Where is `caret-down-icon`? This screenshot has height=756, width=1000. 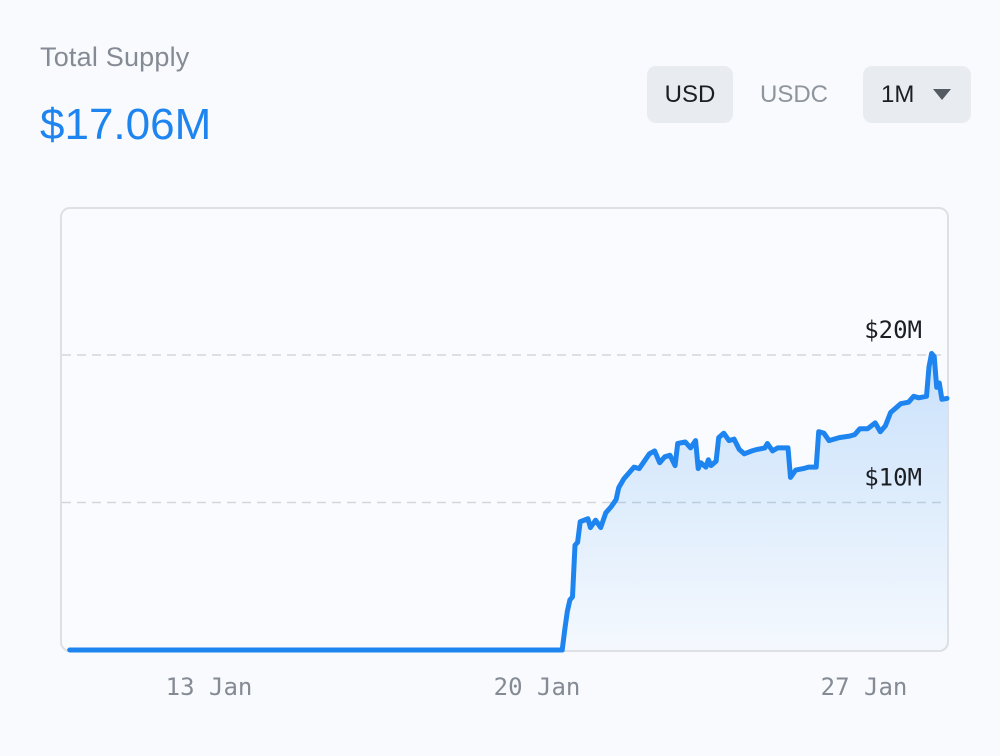
caret-down-icon is located at coordinates (942, 94).